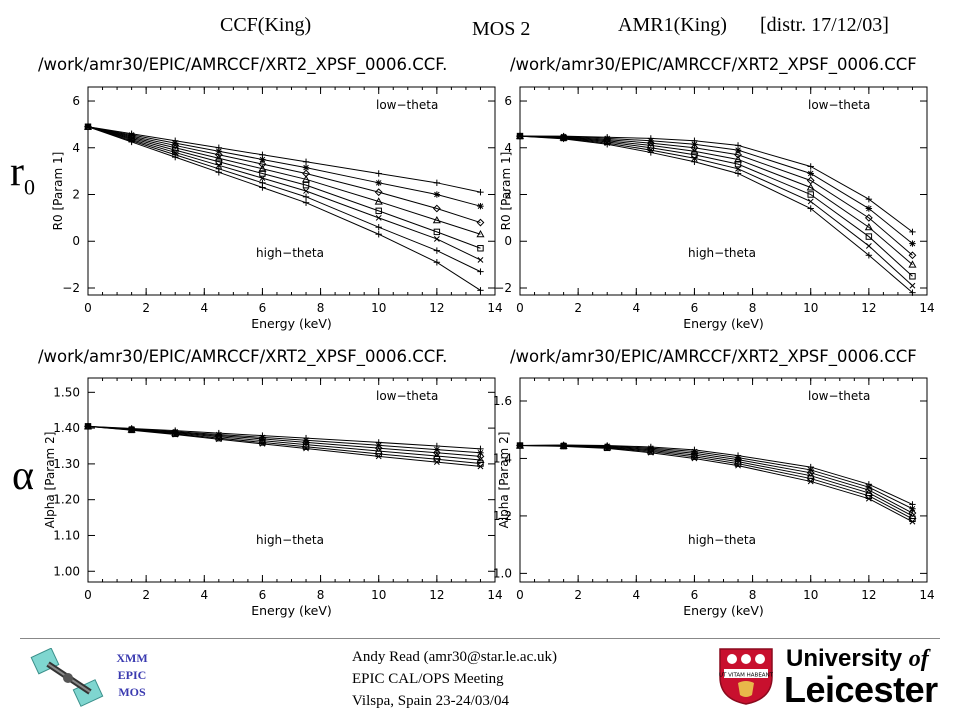 The image size is (960, 720). I want to click on university-name-line1: University of, so click(857, 659).